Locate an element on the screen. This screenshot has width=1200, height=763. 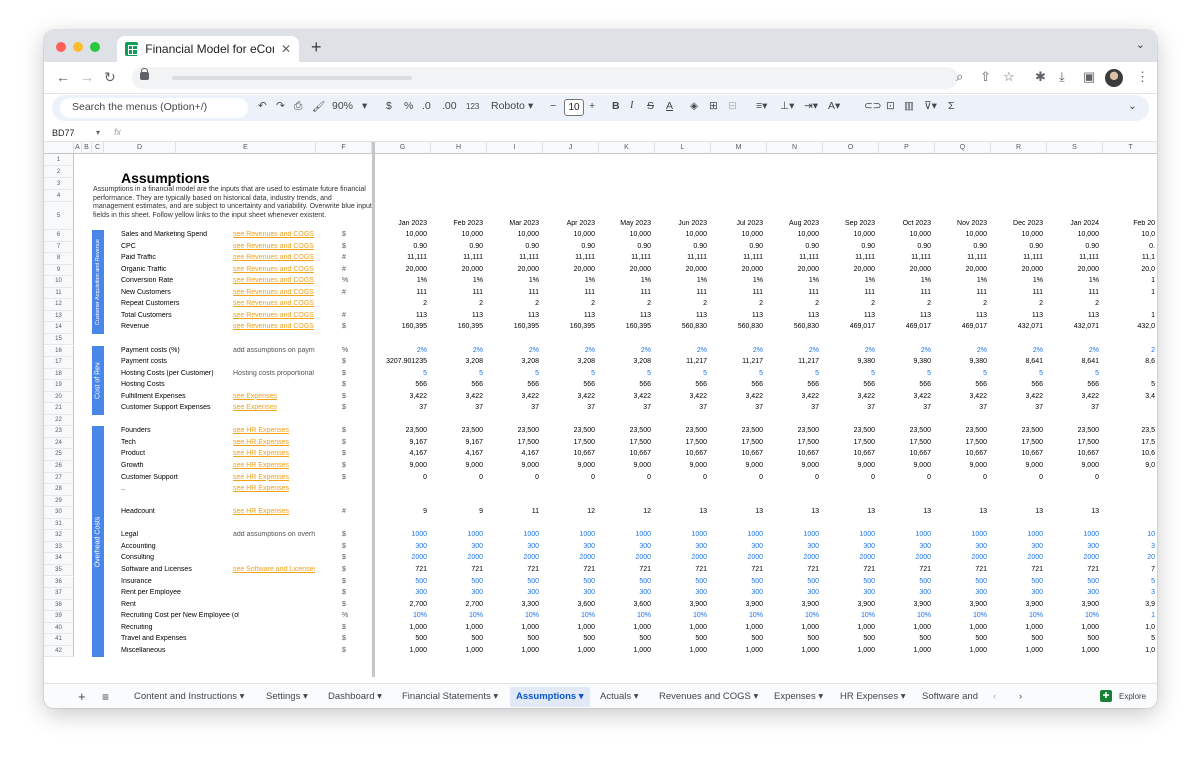
value-cell: 111 is located at coordinates (981, 292).